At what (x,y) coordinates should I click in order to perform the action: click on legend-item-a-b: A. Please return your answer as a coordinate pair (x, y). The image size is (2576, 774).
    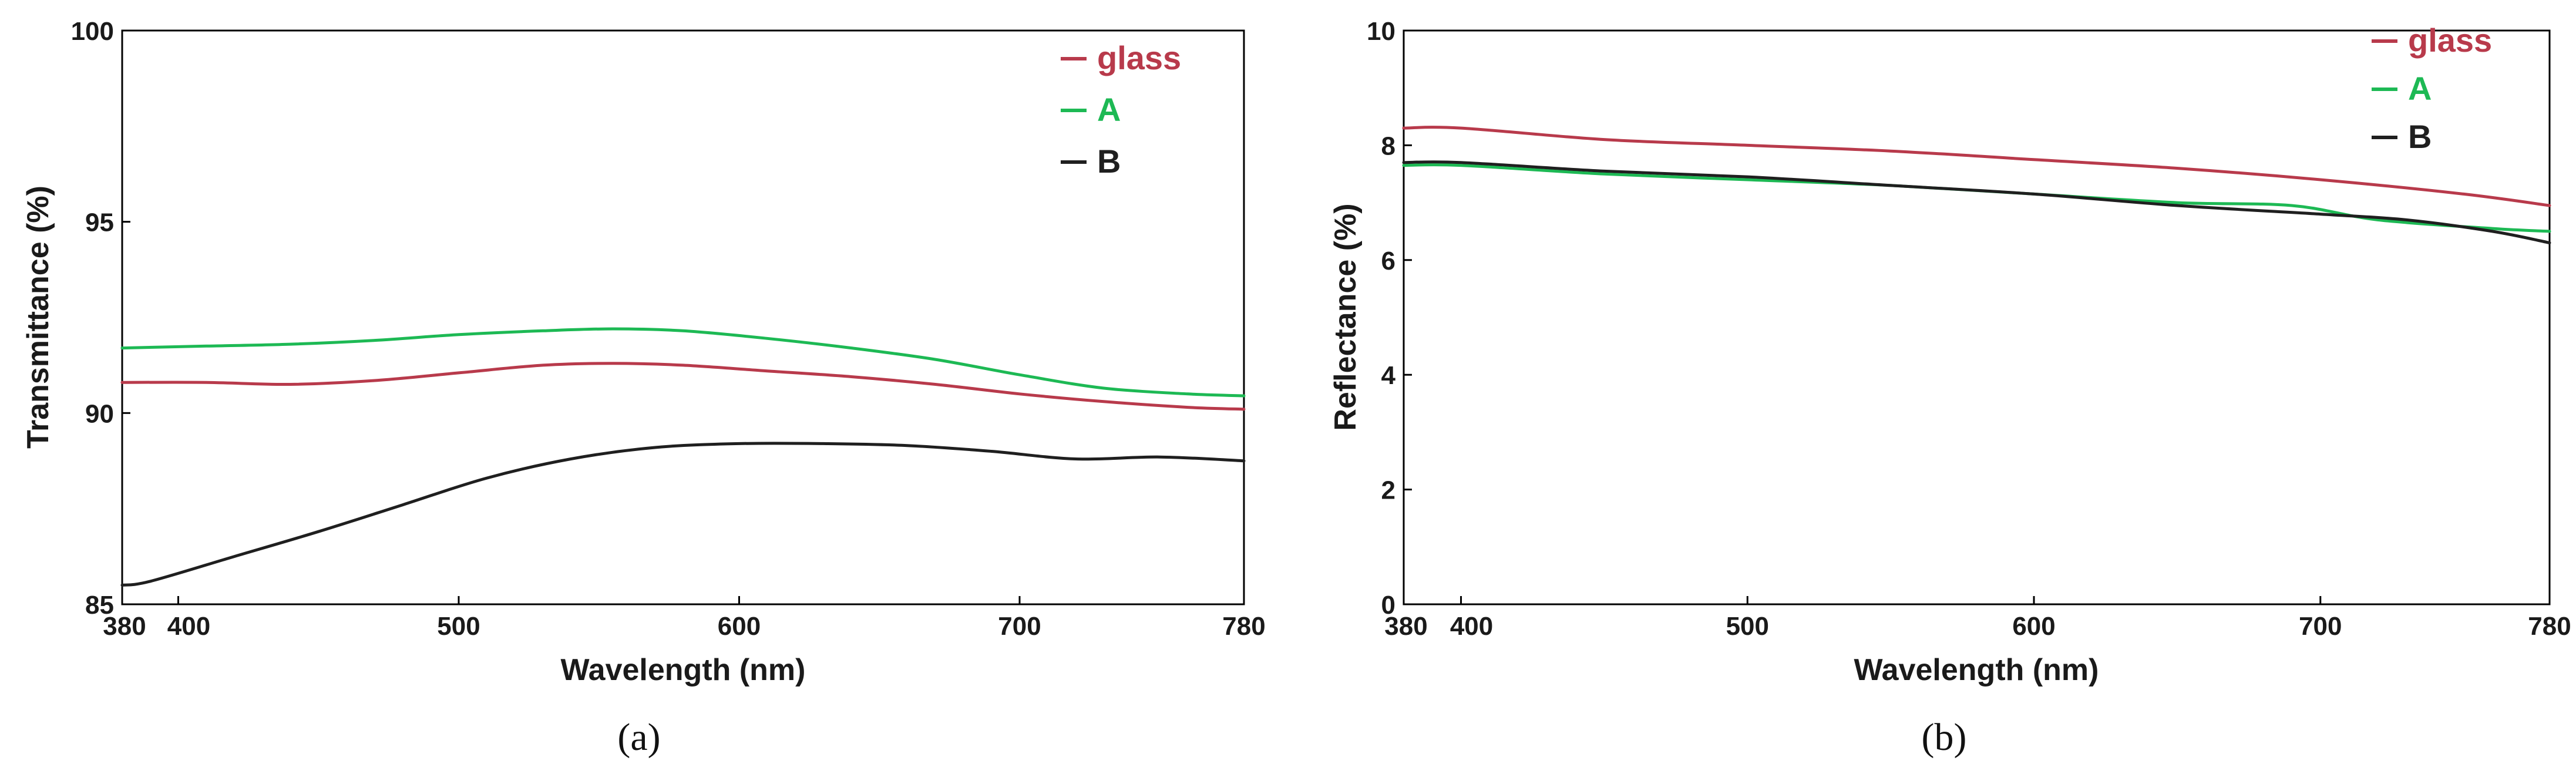
    Looking at the image, I should click on (2402, 89).